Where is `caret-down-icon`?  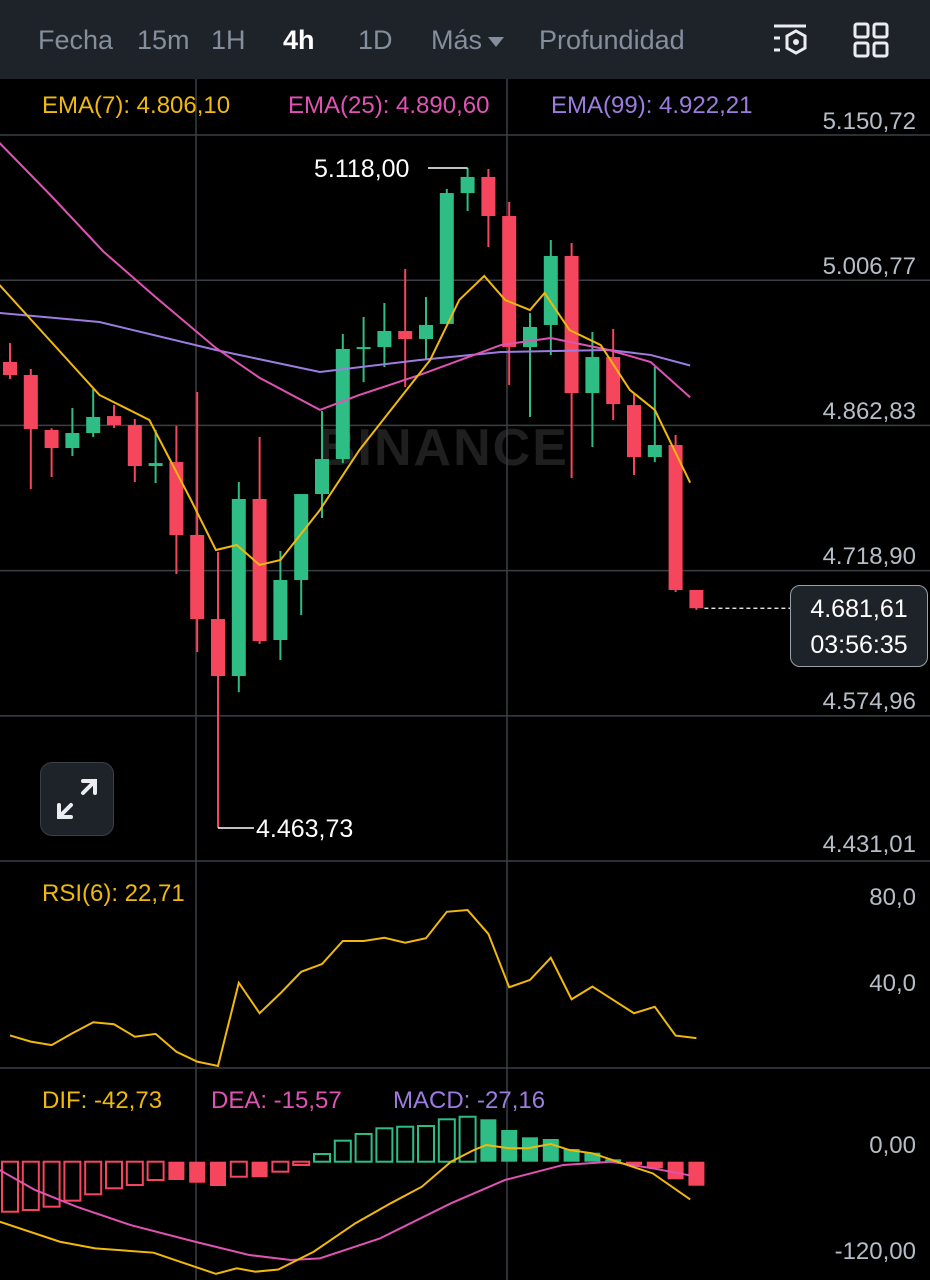 caret-down-icon is located at coordinates (496, 41).